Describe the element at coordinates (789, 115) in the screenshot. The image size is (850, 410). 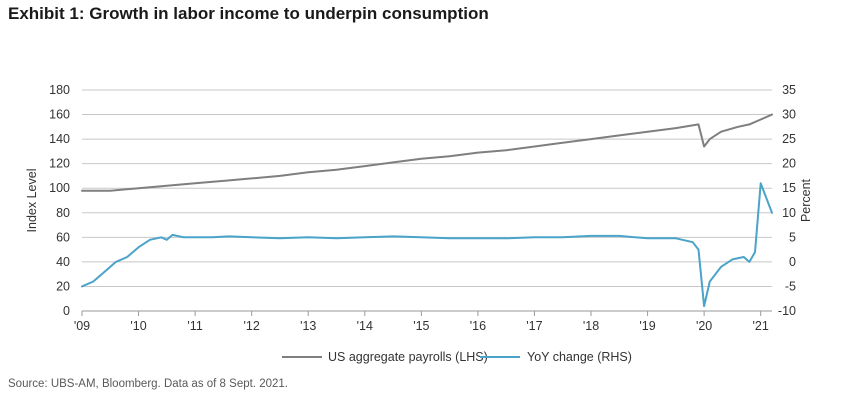
I see `y-right-tick-label: 30` at that location.